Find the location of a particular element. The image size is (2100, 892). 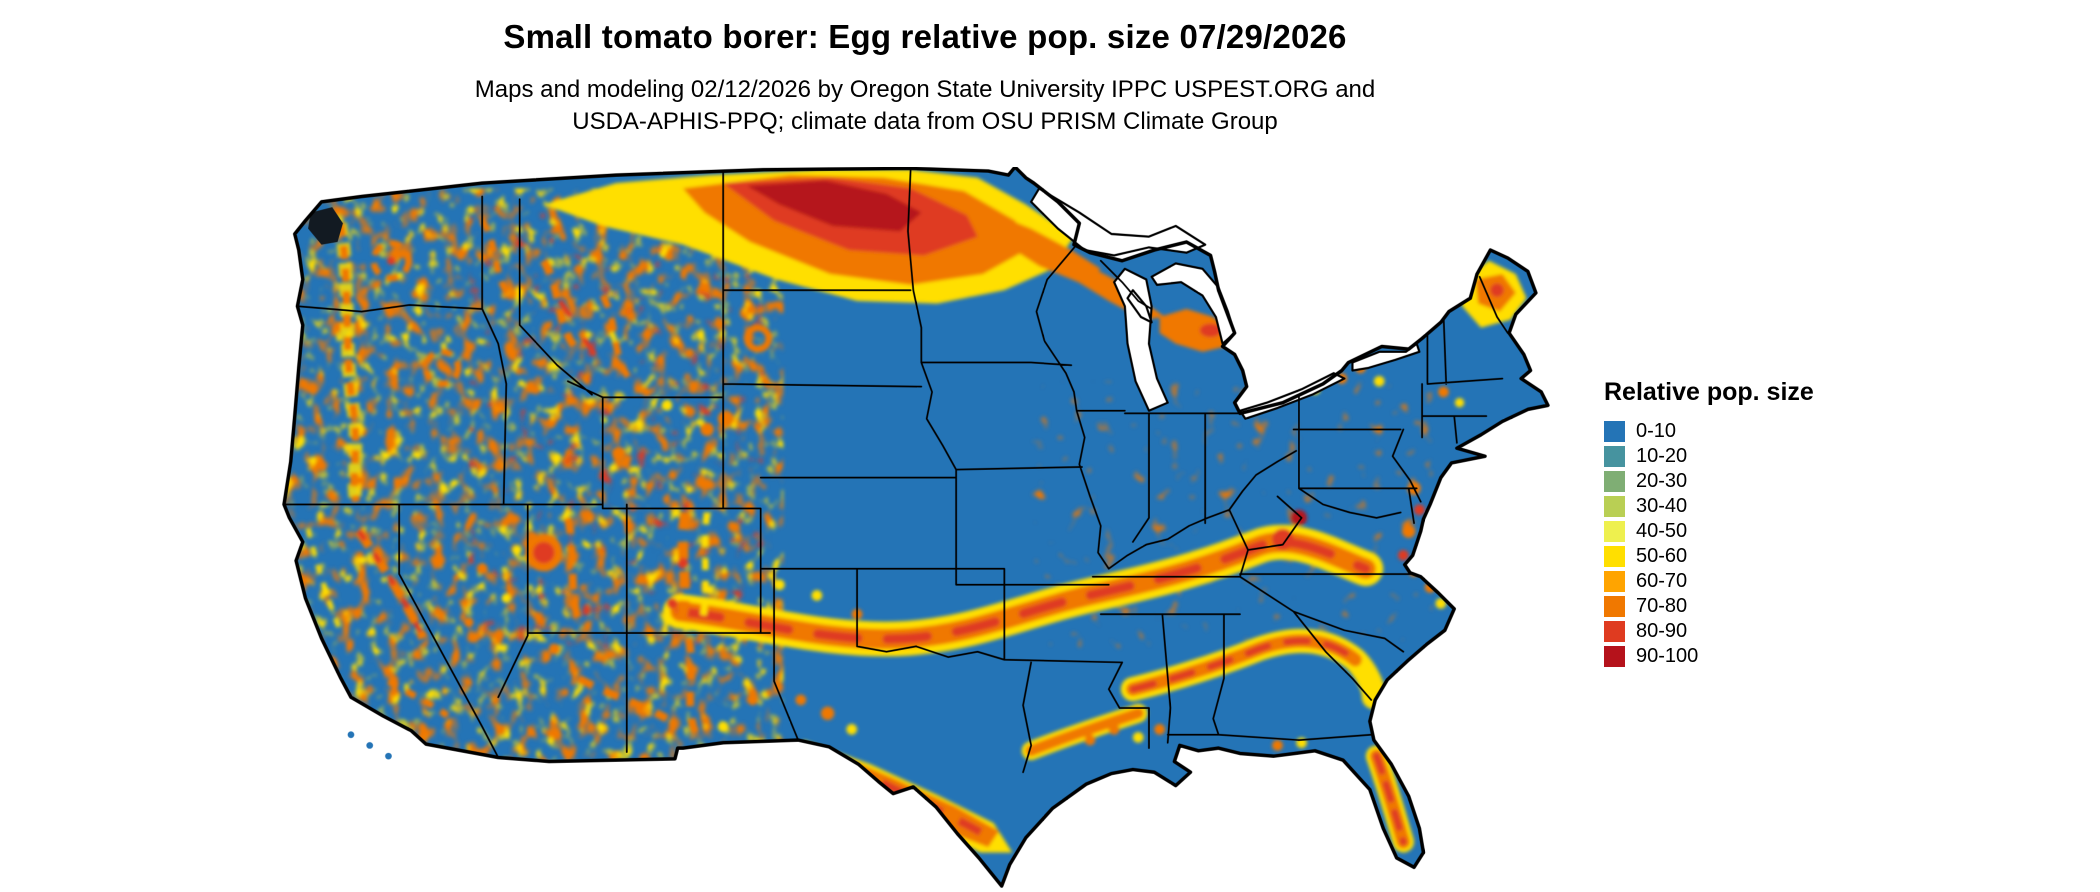

legend-item: 20-30 is located at coordinates (1709, 481).